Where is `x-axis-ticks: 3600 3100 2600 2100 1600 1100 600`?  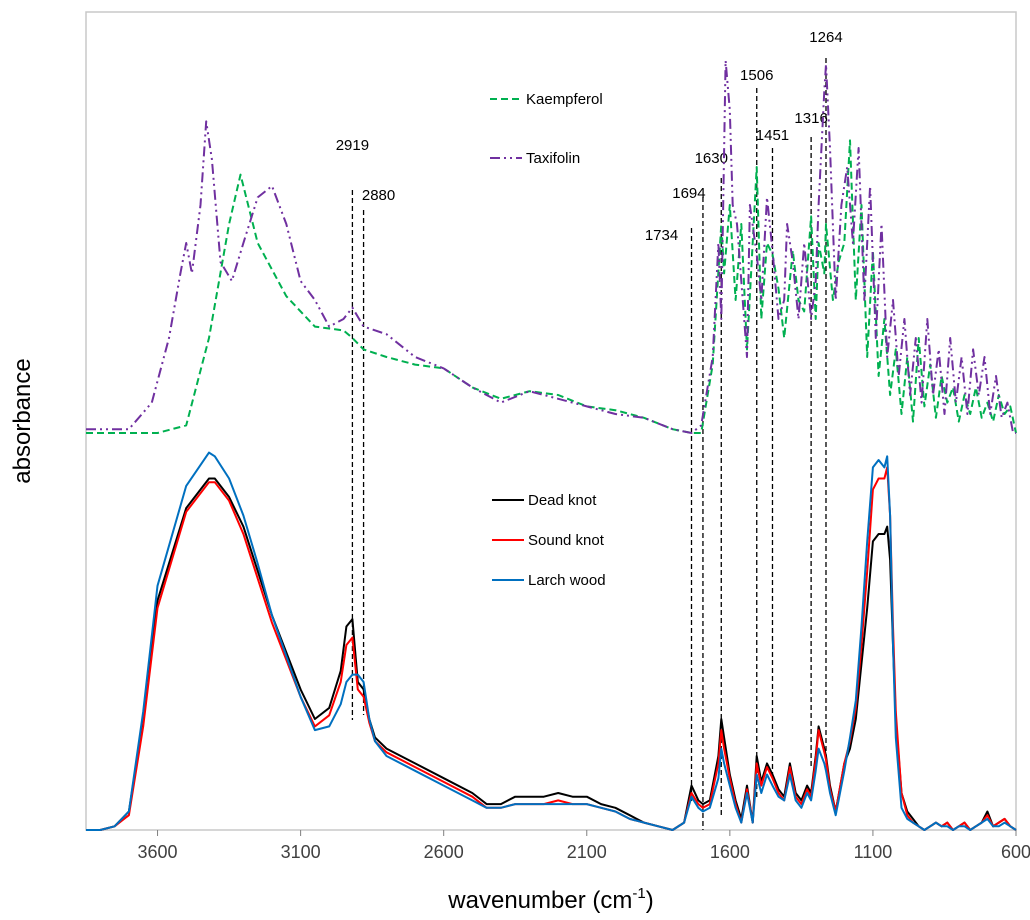 x-axis-ticks: 3600 3100 2600 2100 1600 1100 600 is located at coordinates (584, 846).